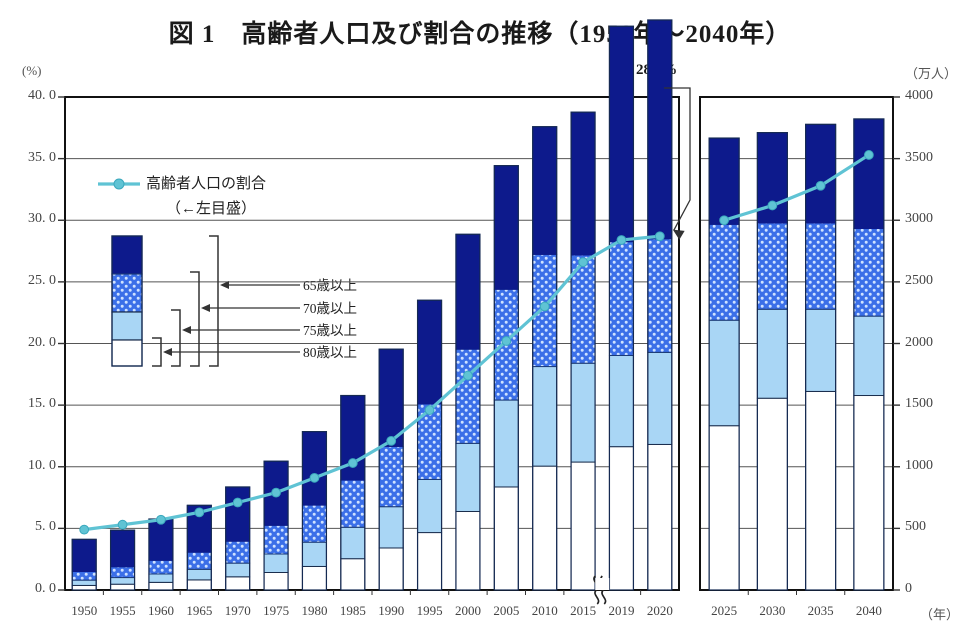  Describe the element at coordinates (42, 404) in the screenshot. I see `left-tick-label: 15. 0` at that location.